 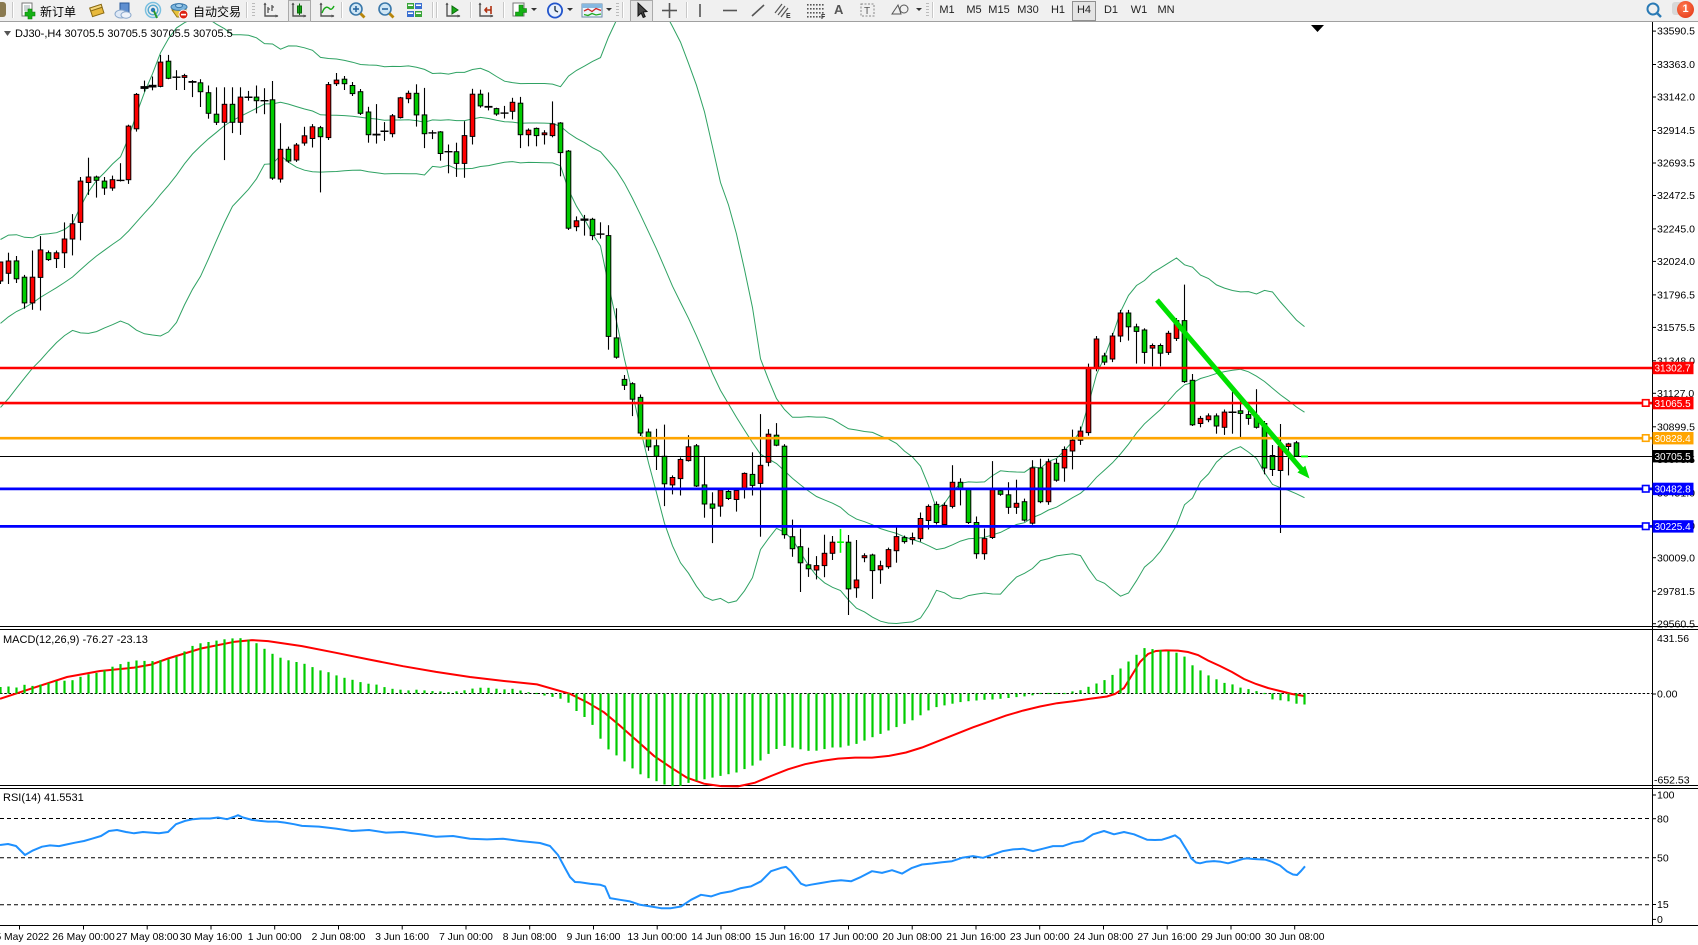 I want to click on svg-text: E, so click(x=788, y=16).